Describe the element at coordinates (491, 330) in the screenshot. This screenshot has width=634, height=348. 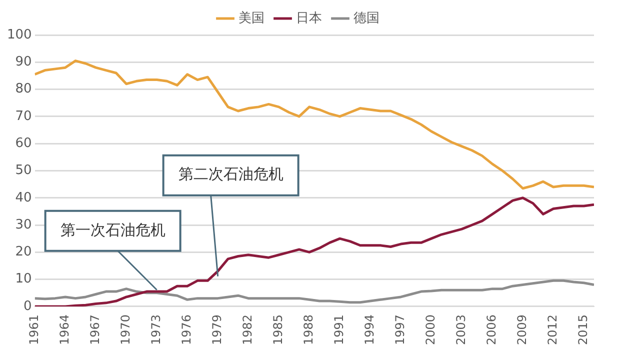
I see `x-tick-label: 2006` at that location.